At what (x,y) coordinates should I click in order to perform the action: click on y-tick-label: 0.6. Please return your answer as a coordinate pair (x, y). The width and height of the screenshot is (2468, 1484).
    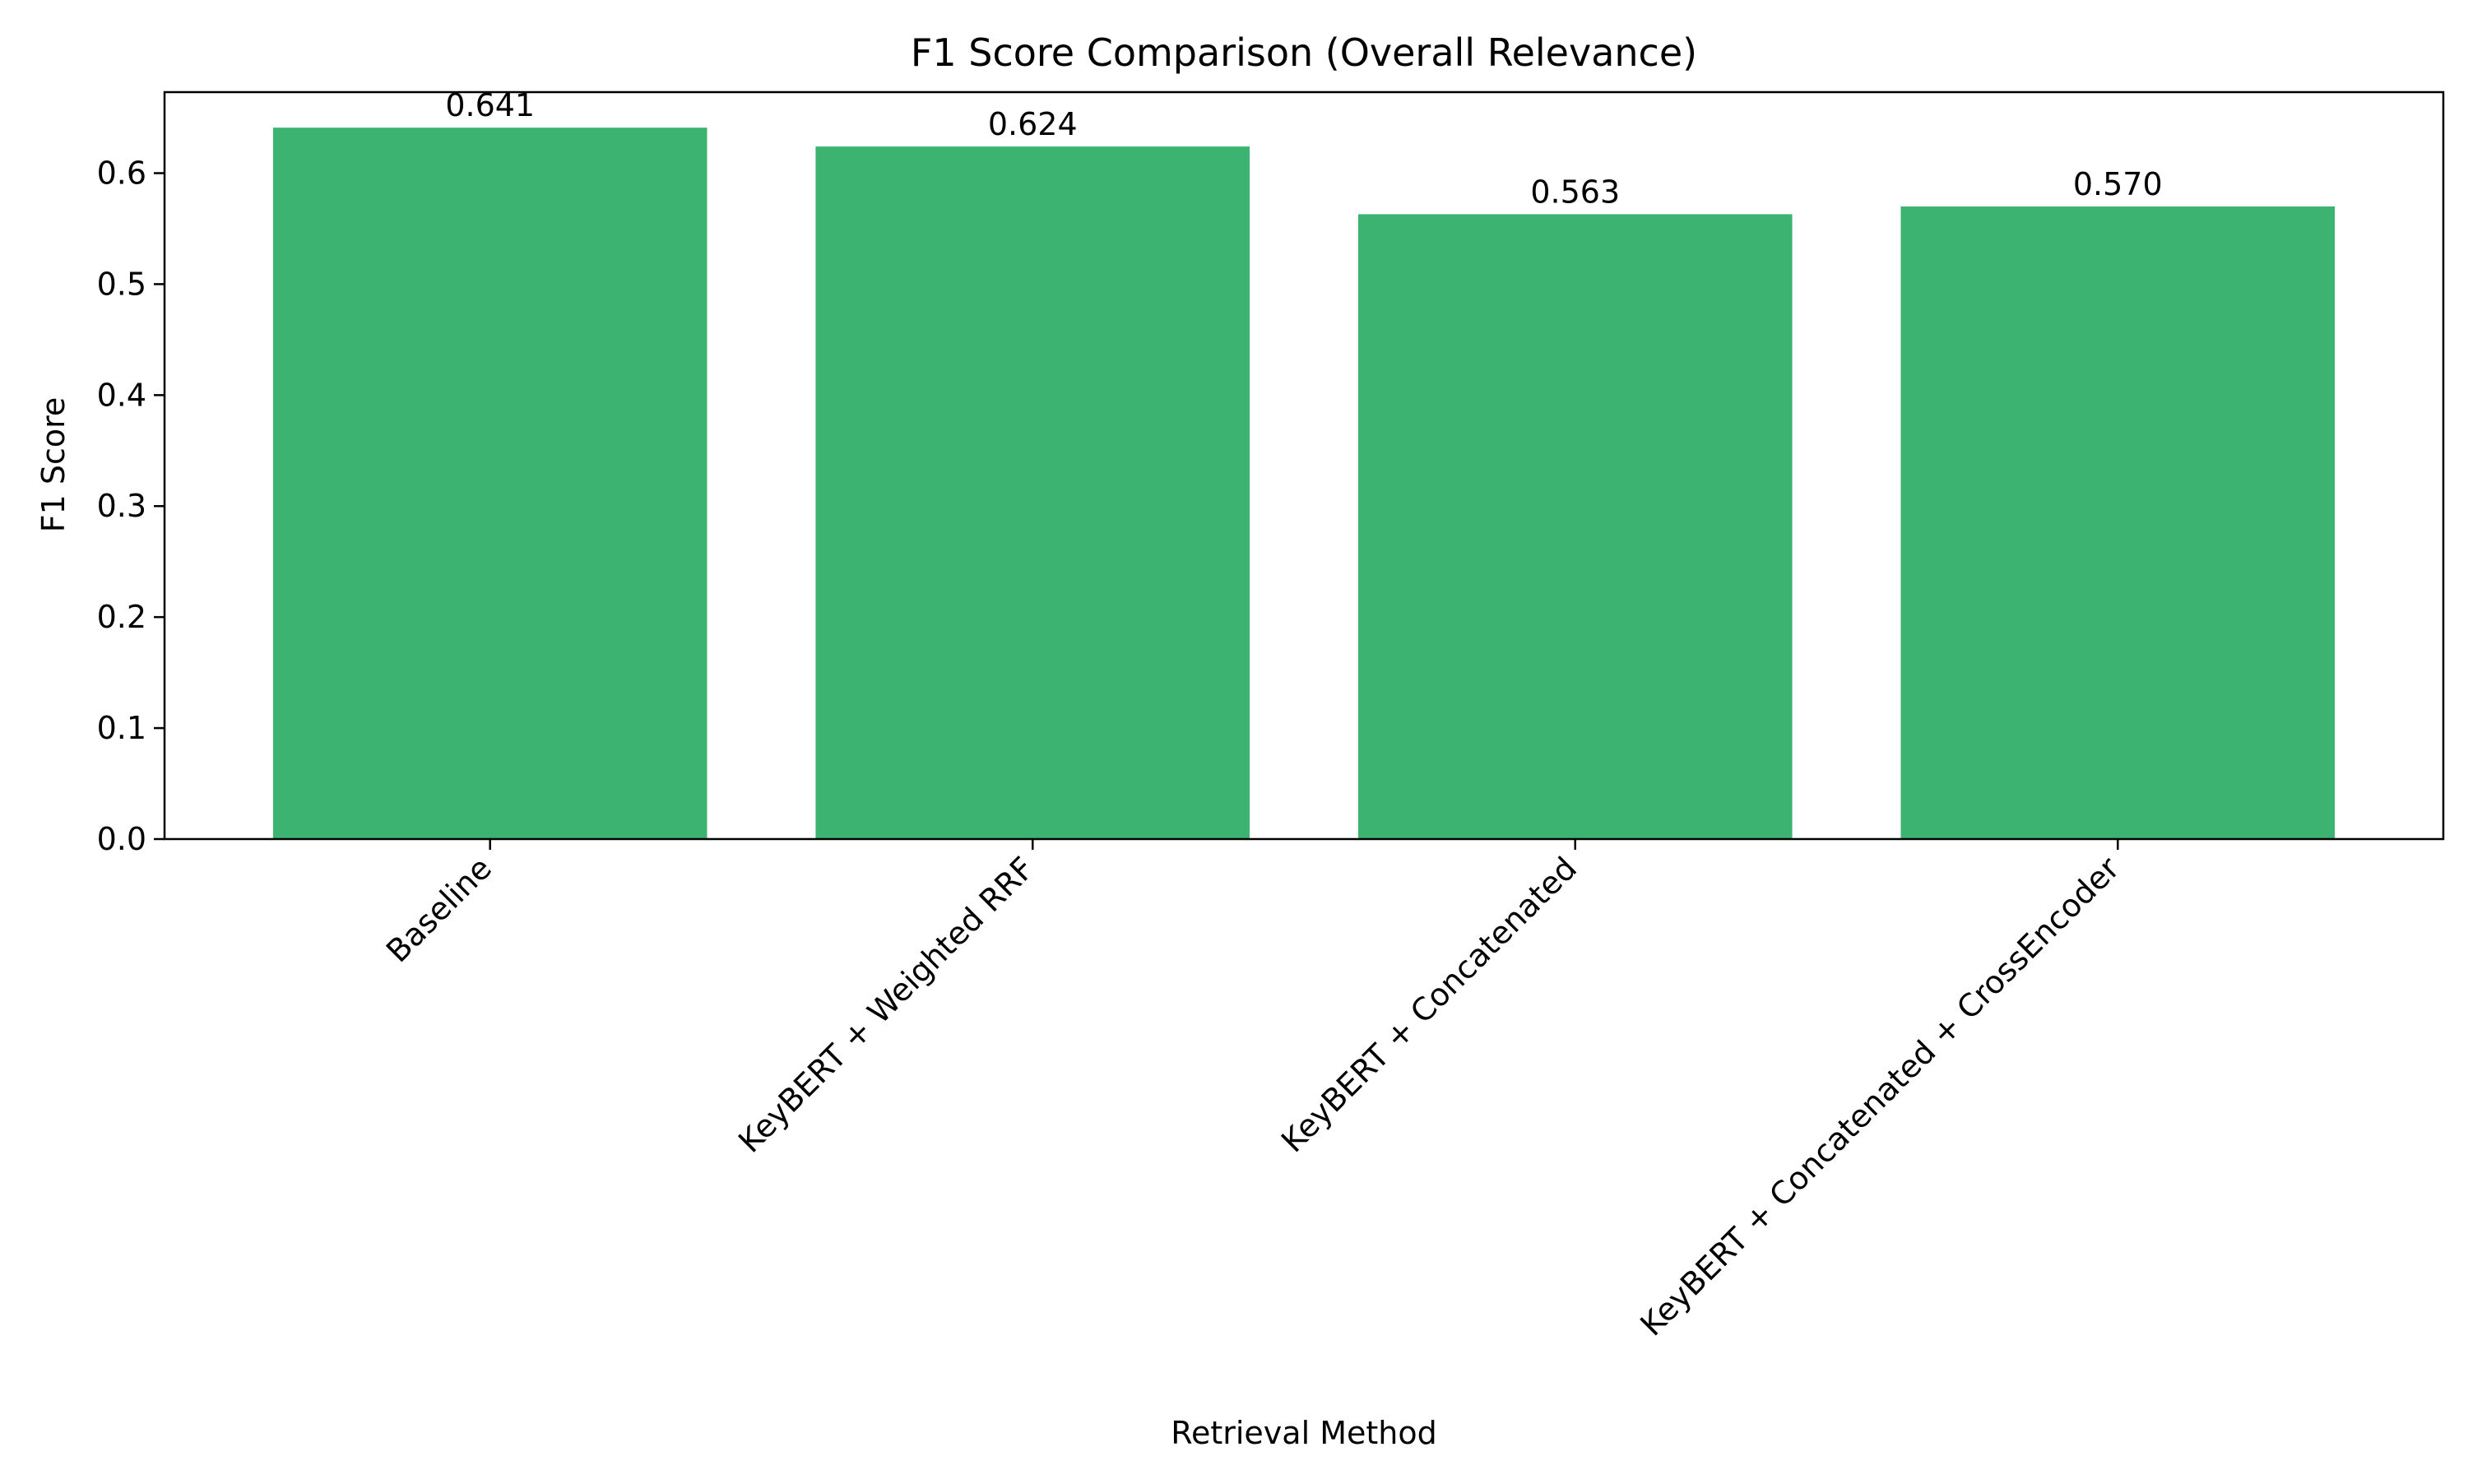
    Looking at the image, I should click on (121, 173).